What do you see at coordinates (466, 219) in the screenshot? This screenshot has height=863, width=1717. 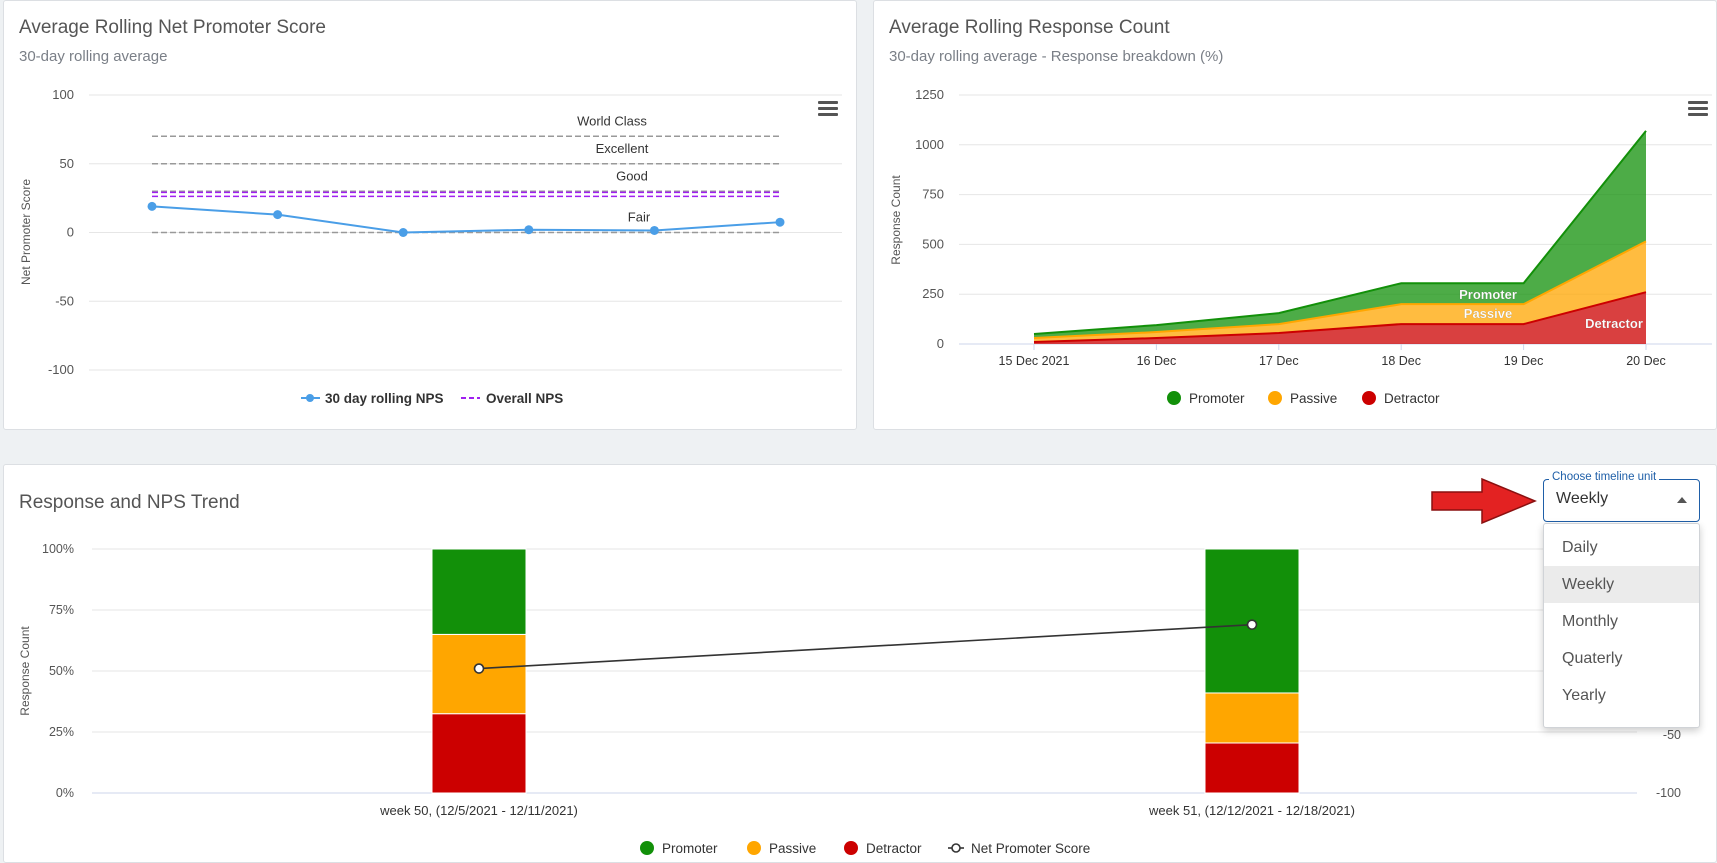 I see `nps-series-line` at bounding box center [466, 219].